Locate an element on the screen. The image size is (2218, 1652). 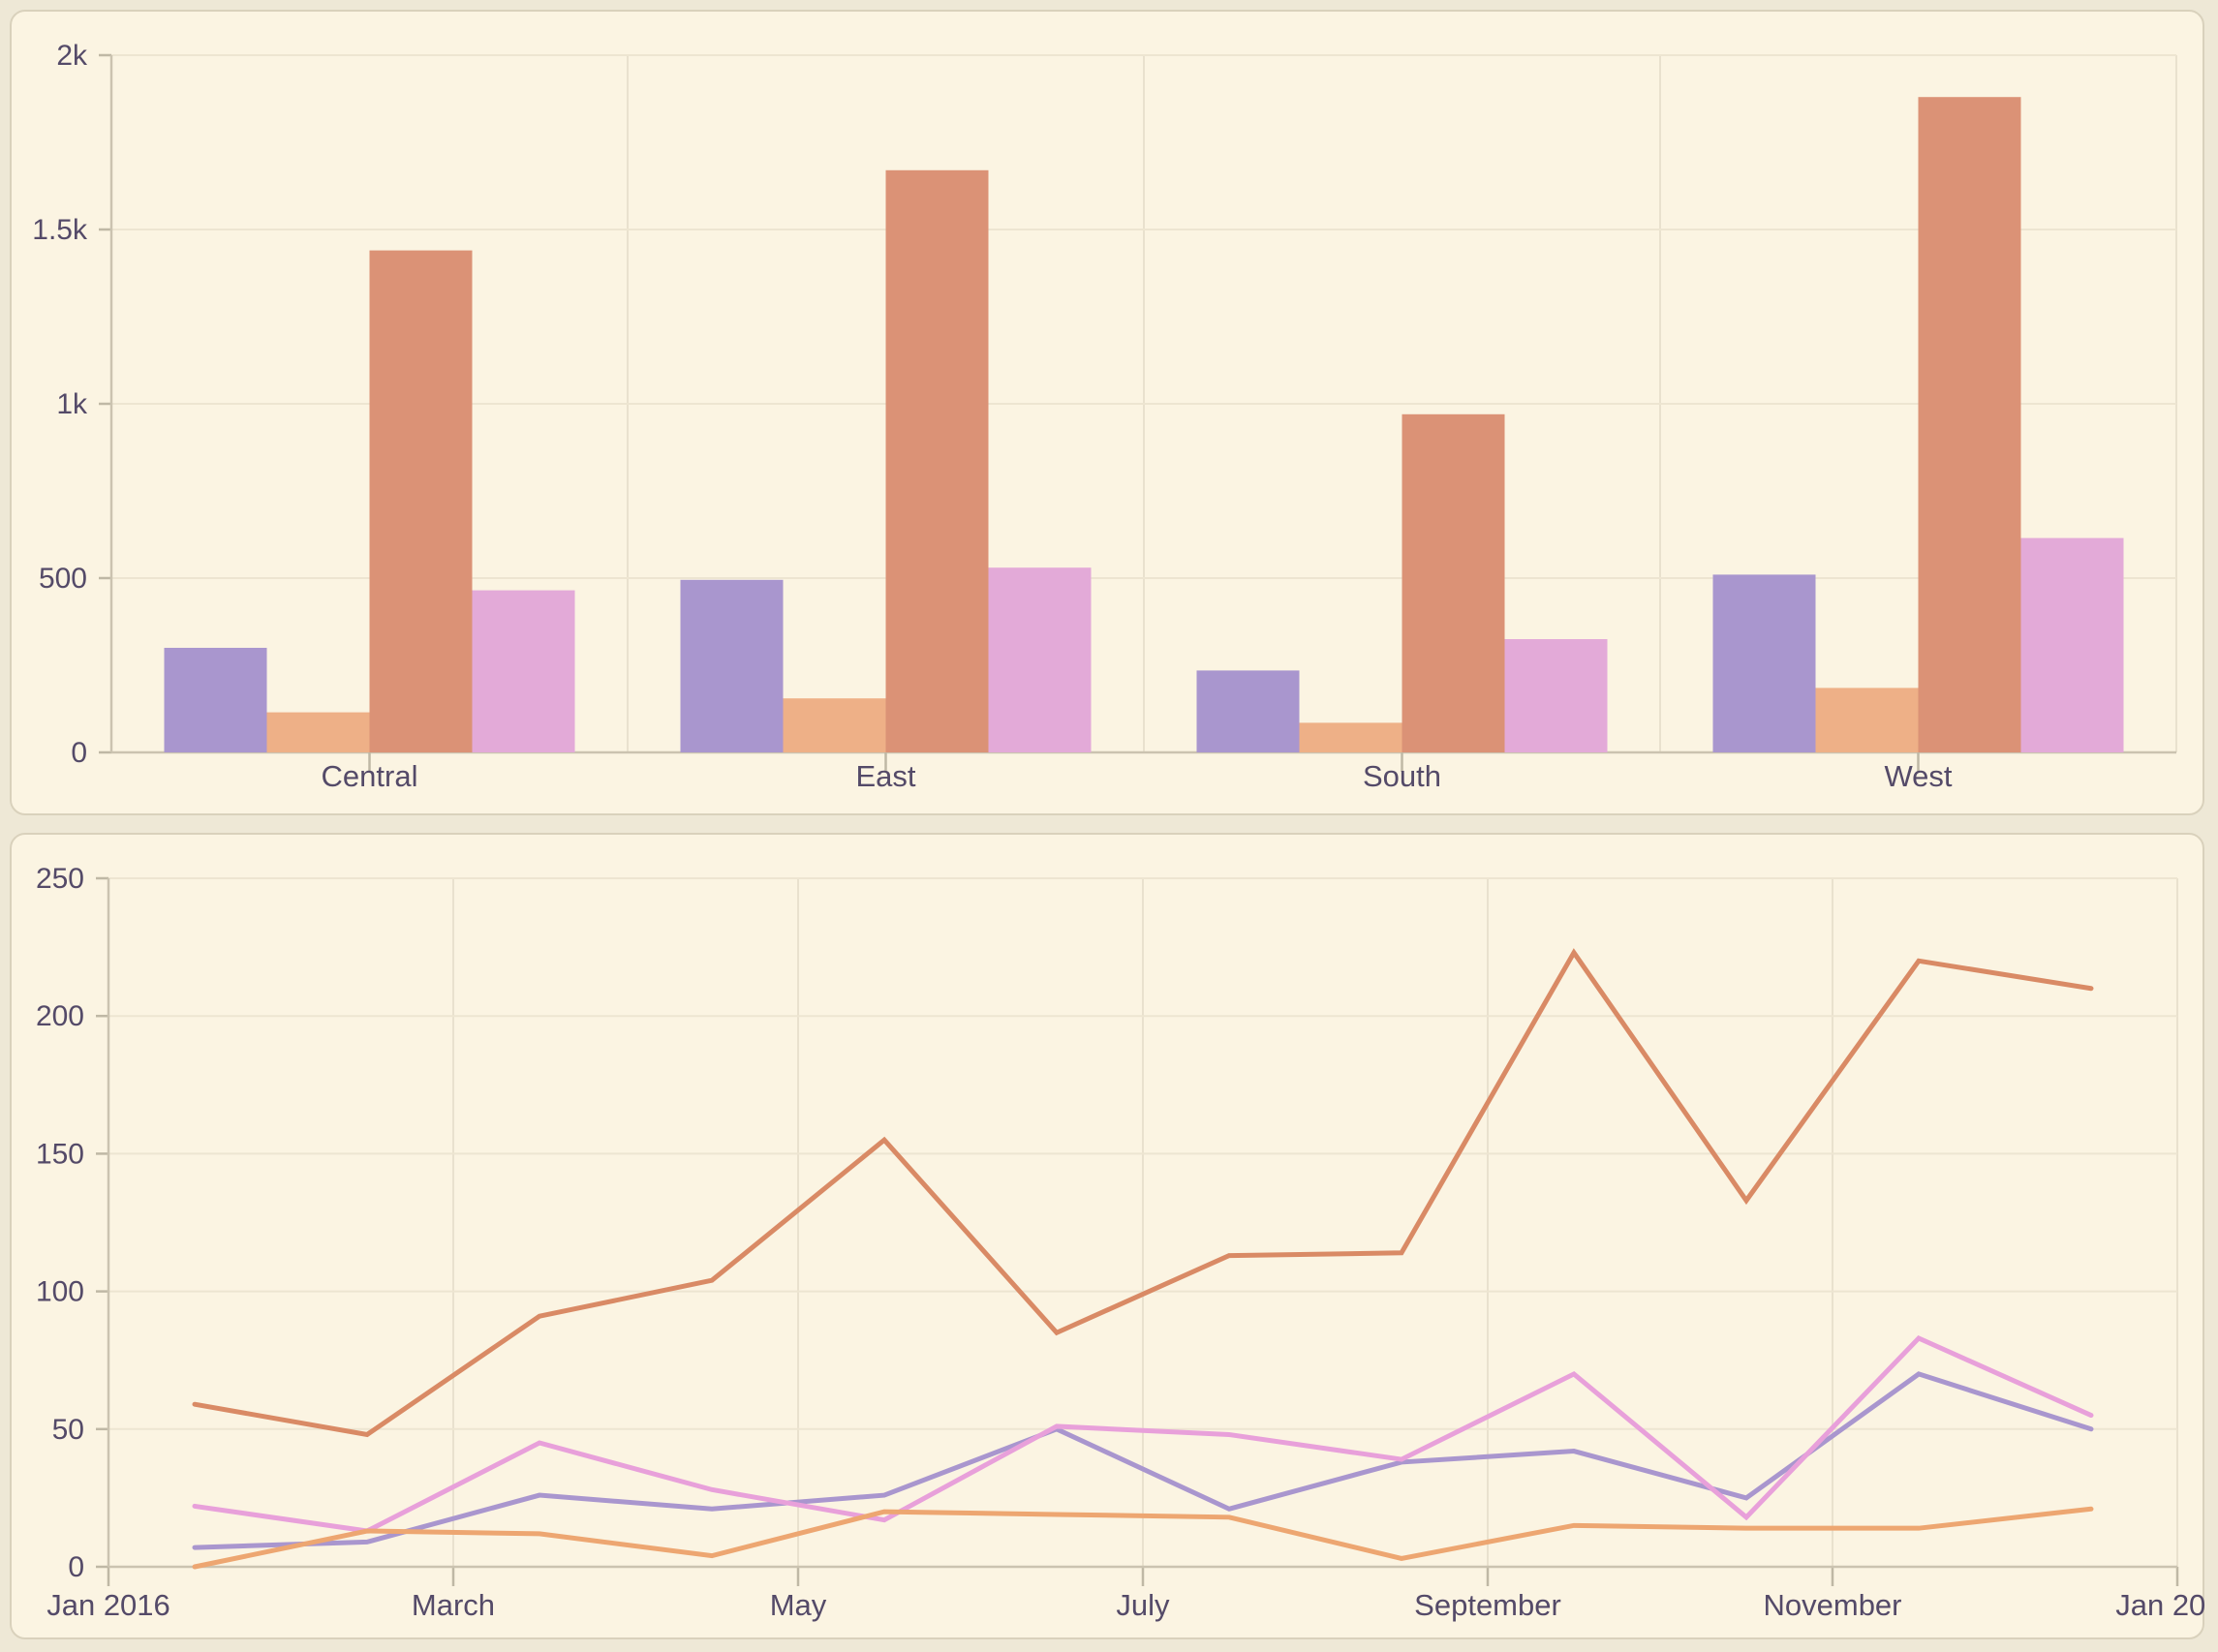
y-axis-label-1k: 1k is located at coordinates (72, 404).